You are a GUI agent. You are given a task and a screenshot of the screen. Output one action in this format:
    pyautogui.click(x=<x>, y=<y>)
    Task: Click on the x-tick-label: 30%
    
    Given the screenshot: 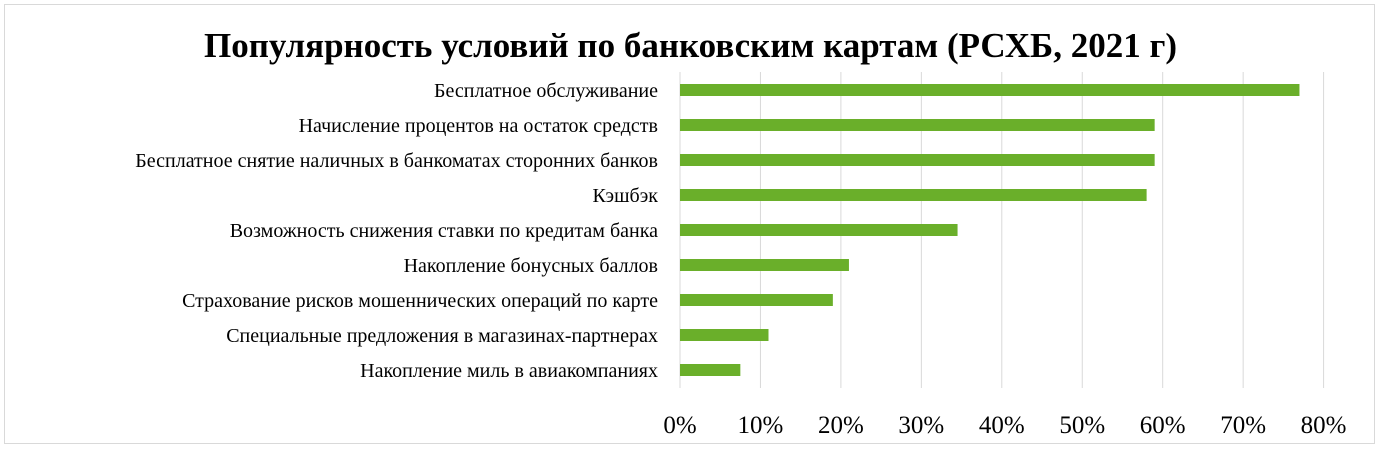 What is the action you would take?
    pyautogui.click(x=921, y=425)
    